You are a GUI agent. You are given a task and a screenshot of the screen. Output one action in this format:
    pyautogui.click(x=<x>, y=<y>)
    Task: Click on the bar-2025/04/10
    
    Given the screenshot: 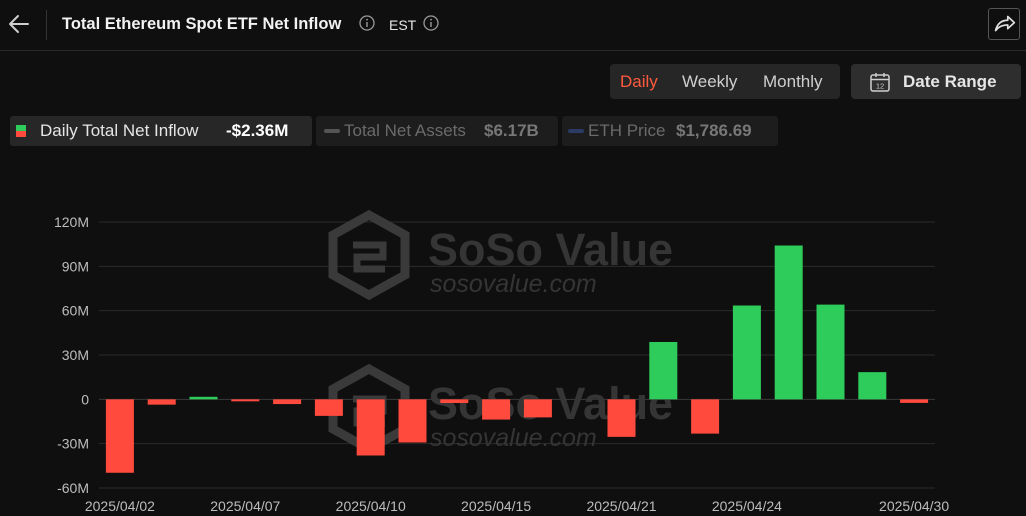 What is the action you would take?
    pyautogui.click(x=370, y=427)
    